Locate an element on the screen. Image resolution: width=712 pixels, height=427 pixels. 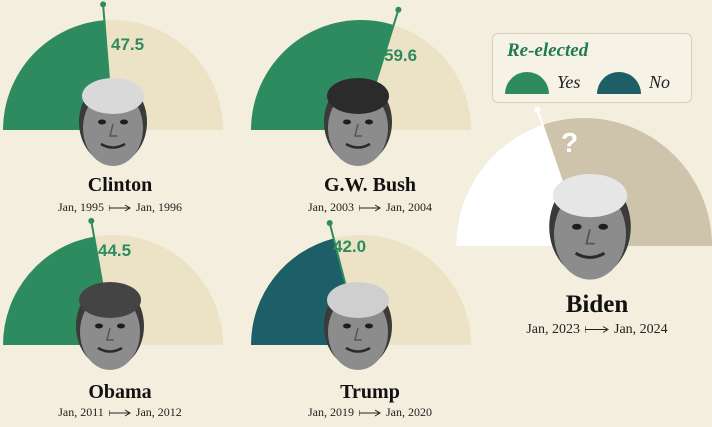
president-name-bush: G.W. Bush is located at coordinates (370, 185).